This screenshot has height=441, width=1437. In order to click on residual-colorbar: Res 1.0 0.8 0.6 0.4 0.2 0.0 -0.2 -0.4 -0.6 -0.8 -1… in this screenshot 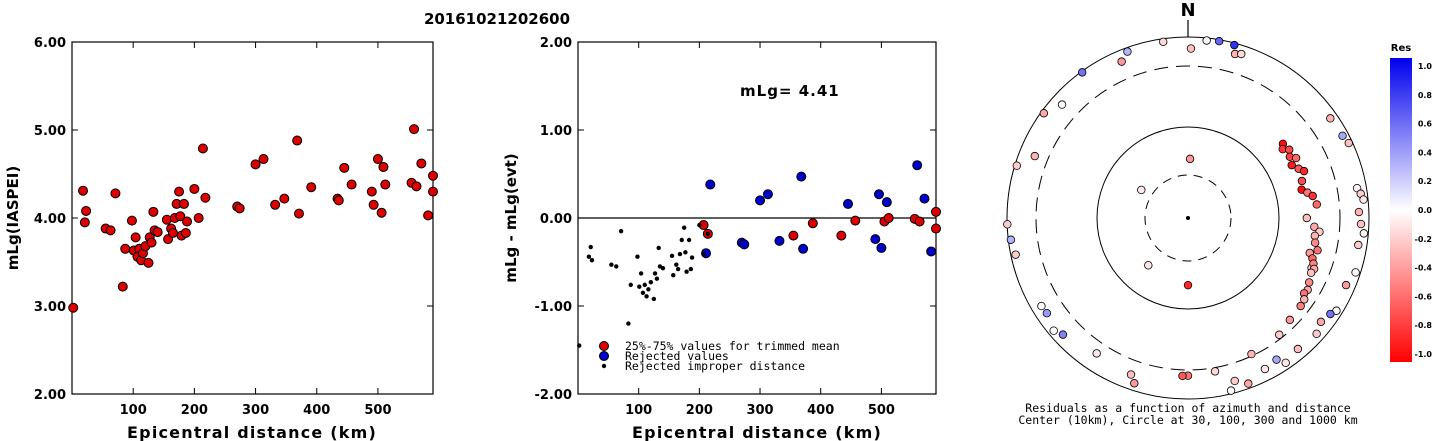, I will do `click(1411, 202)`.